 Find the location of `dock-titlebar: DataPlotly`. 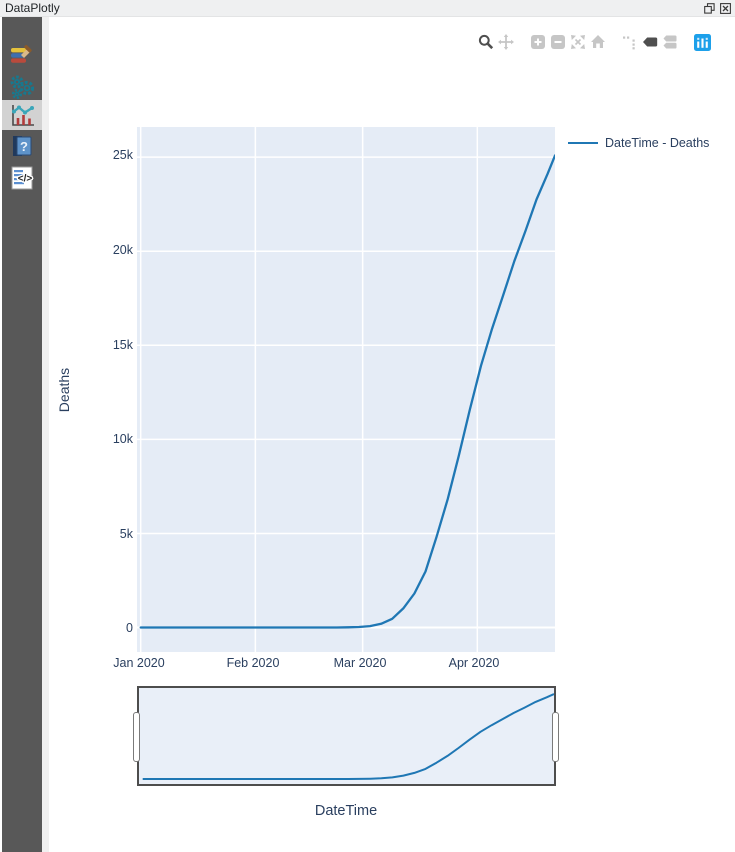

dock-titlebar: DataPlotly is located at coordinates (367, 8).